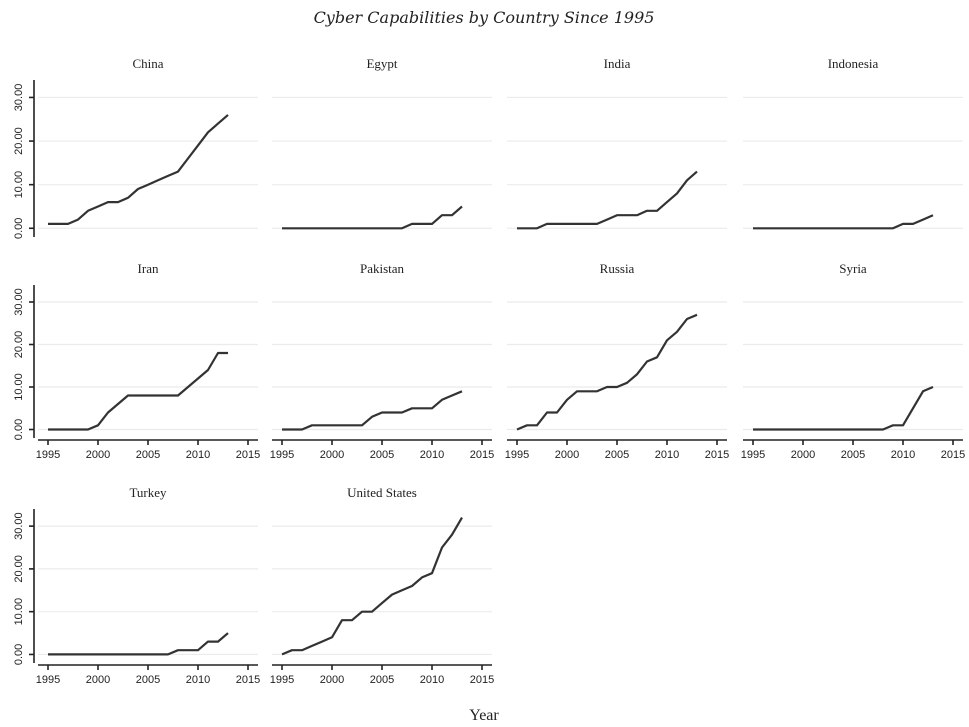 The height and width of the screenshot is (727, 969). I want to click on panel-title: Syria, so click(853, 268).